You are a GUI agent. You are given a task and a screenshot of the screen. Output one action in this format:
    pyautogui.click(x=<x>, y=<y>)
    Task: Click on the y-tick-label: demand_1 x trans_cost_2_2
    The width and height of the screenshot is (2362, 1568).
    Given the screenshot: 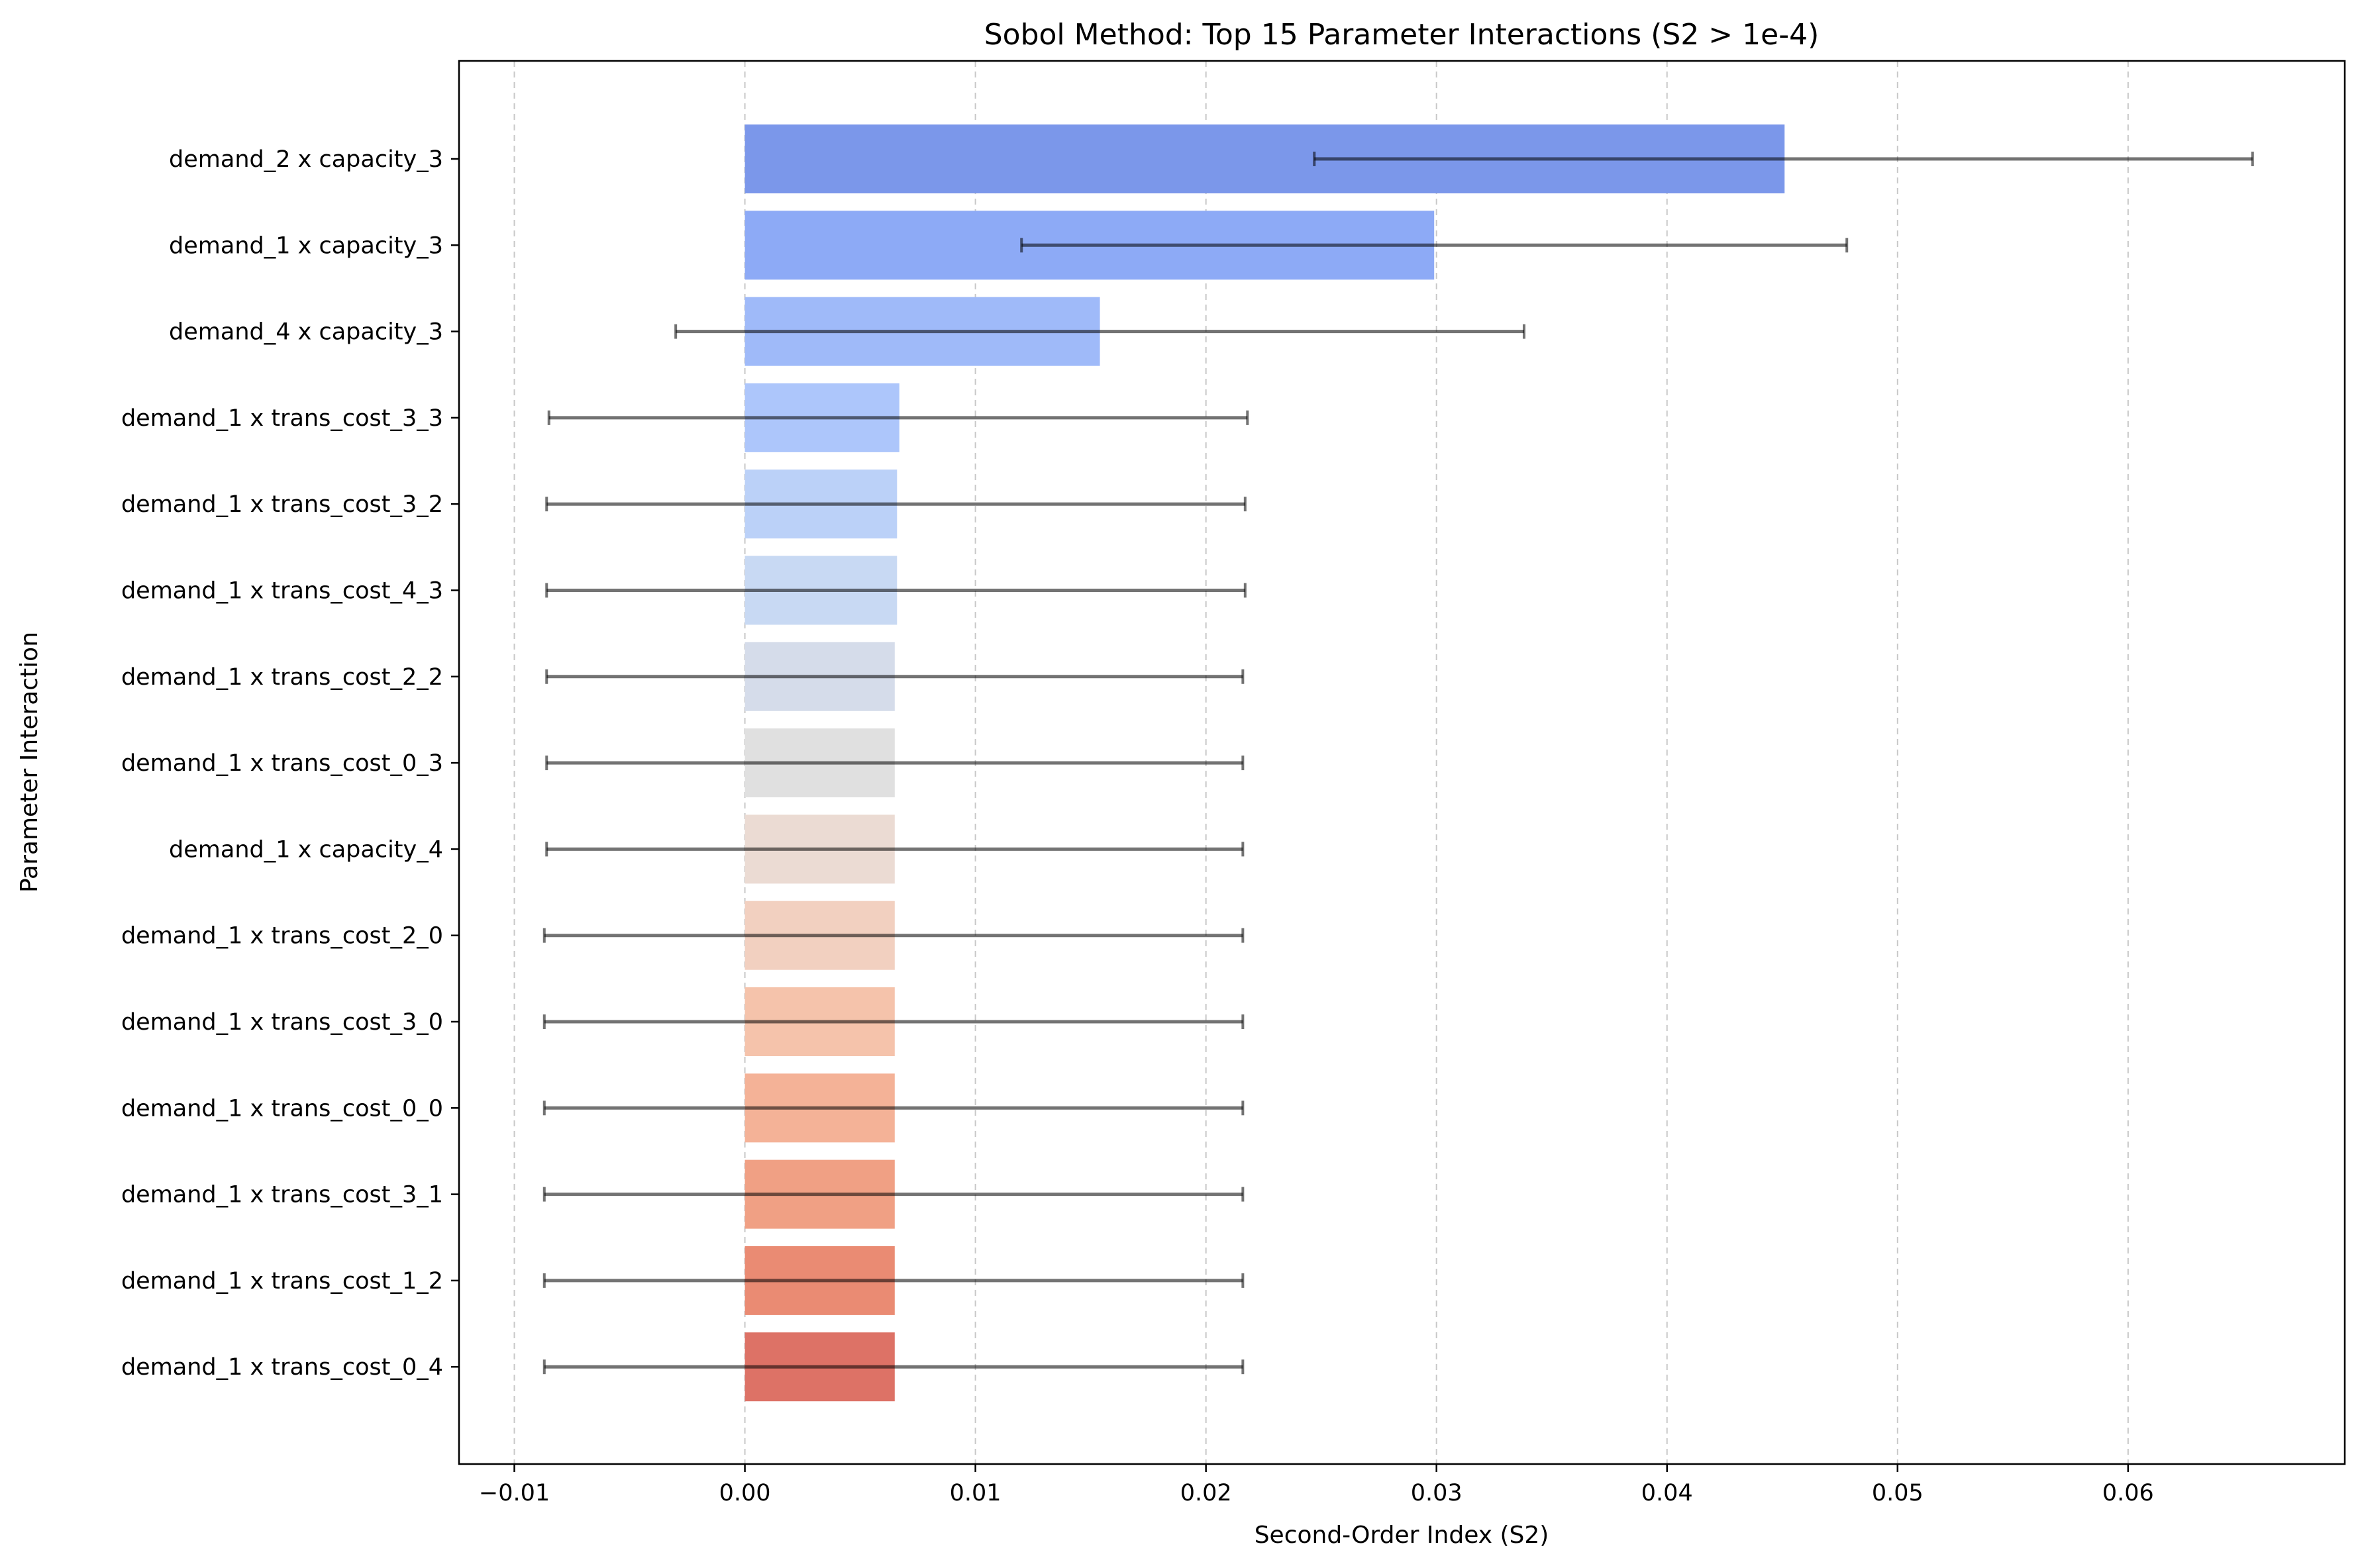 What is the action you would take?
    pyautogui.click(x=282, y=677)
    